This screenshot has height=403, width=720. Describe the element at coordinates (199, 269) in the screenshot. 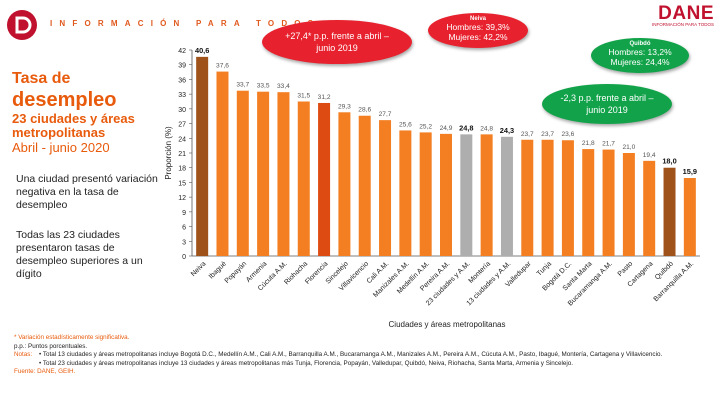

I see `category-label: Neiva` at that location.